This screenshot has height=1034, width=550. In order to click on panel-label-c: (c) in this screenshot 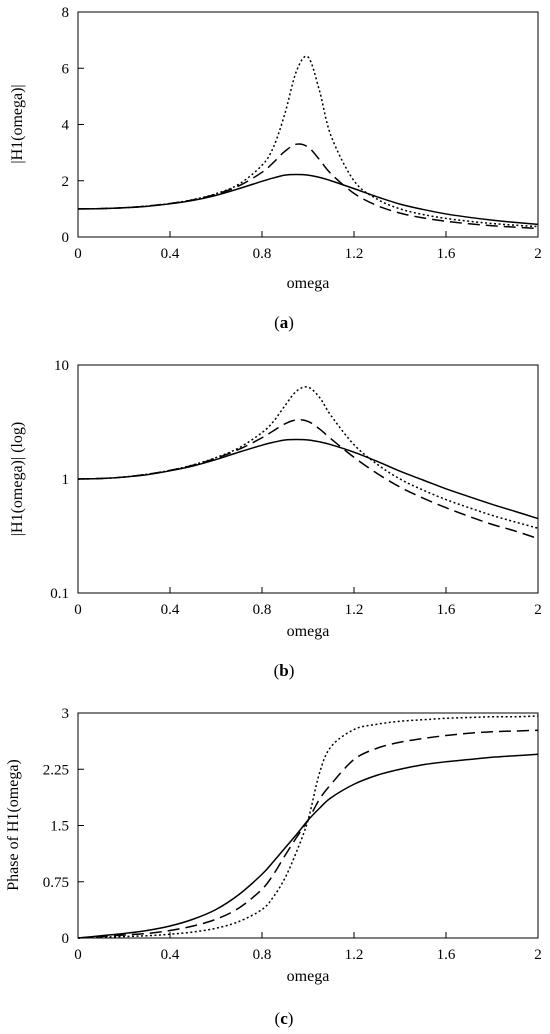, I will do `click(284, 1018)`.